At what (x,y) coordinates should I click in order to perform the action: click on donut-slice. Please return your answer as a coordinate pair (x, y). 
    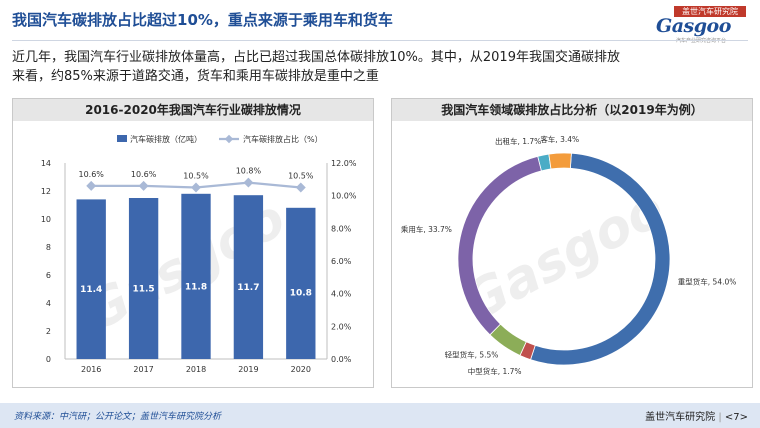
    Looking at the image, I should click on (560, 161).